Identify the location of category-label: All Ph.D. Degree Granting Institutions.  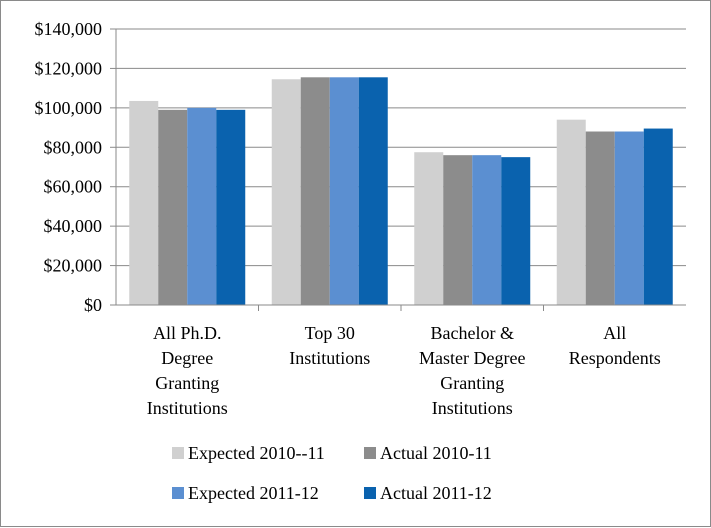
(187, 370).